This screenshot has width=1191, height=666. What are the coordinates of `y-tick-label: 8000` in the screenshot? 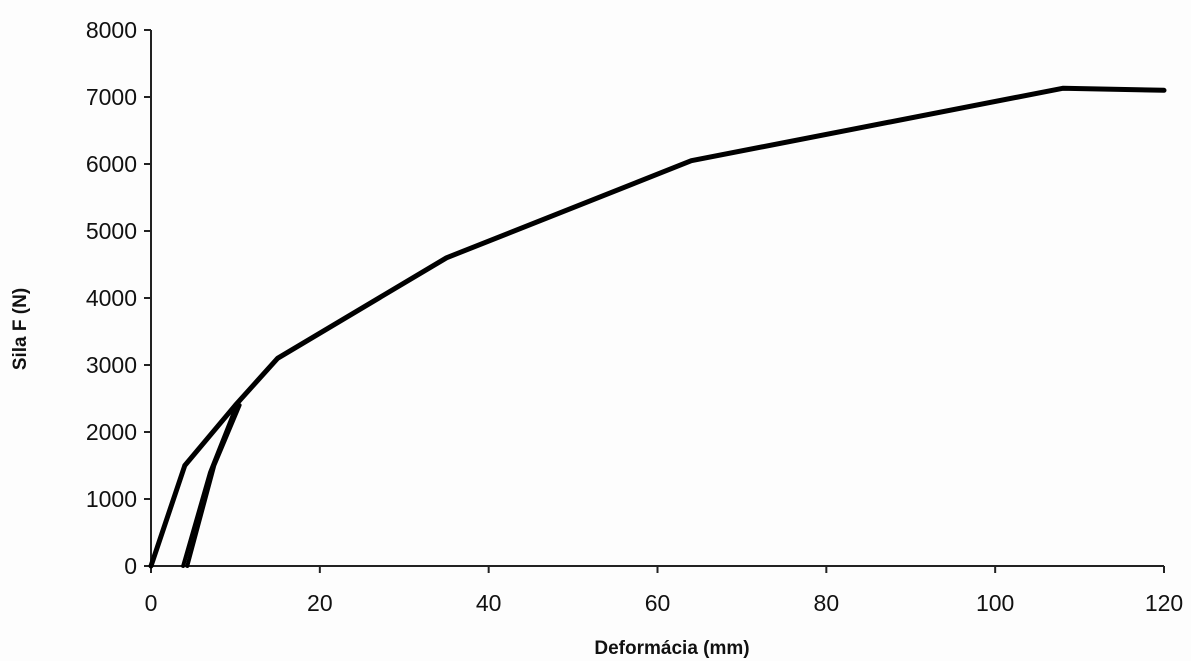 It's located at (111, 30).